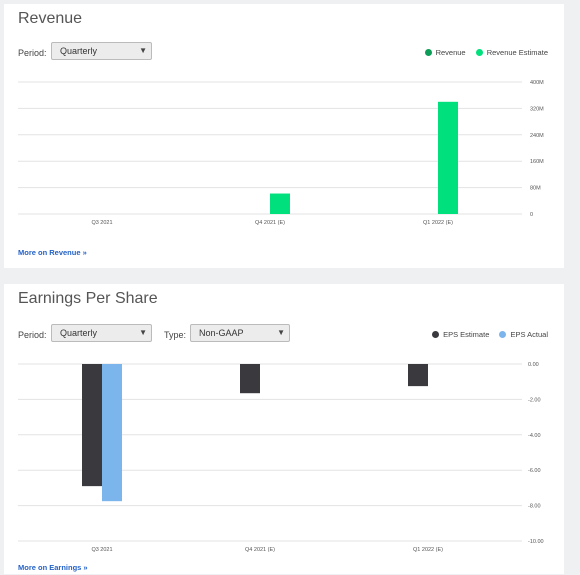  Describe the element at coordinates (79, 51) in the screenshot. I see `revenue-period-value: Quarterly` at that location.